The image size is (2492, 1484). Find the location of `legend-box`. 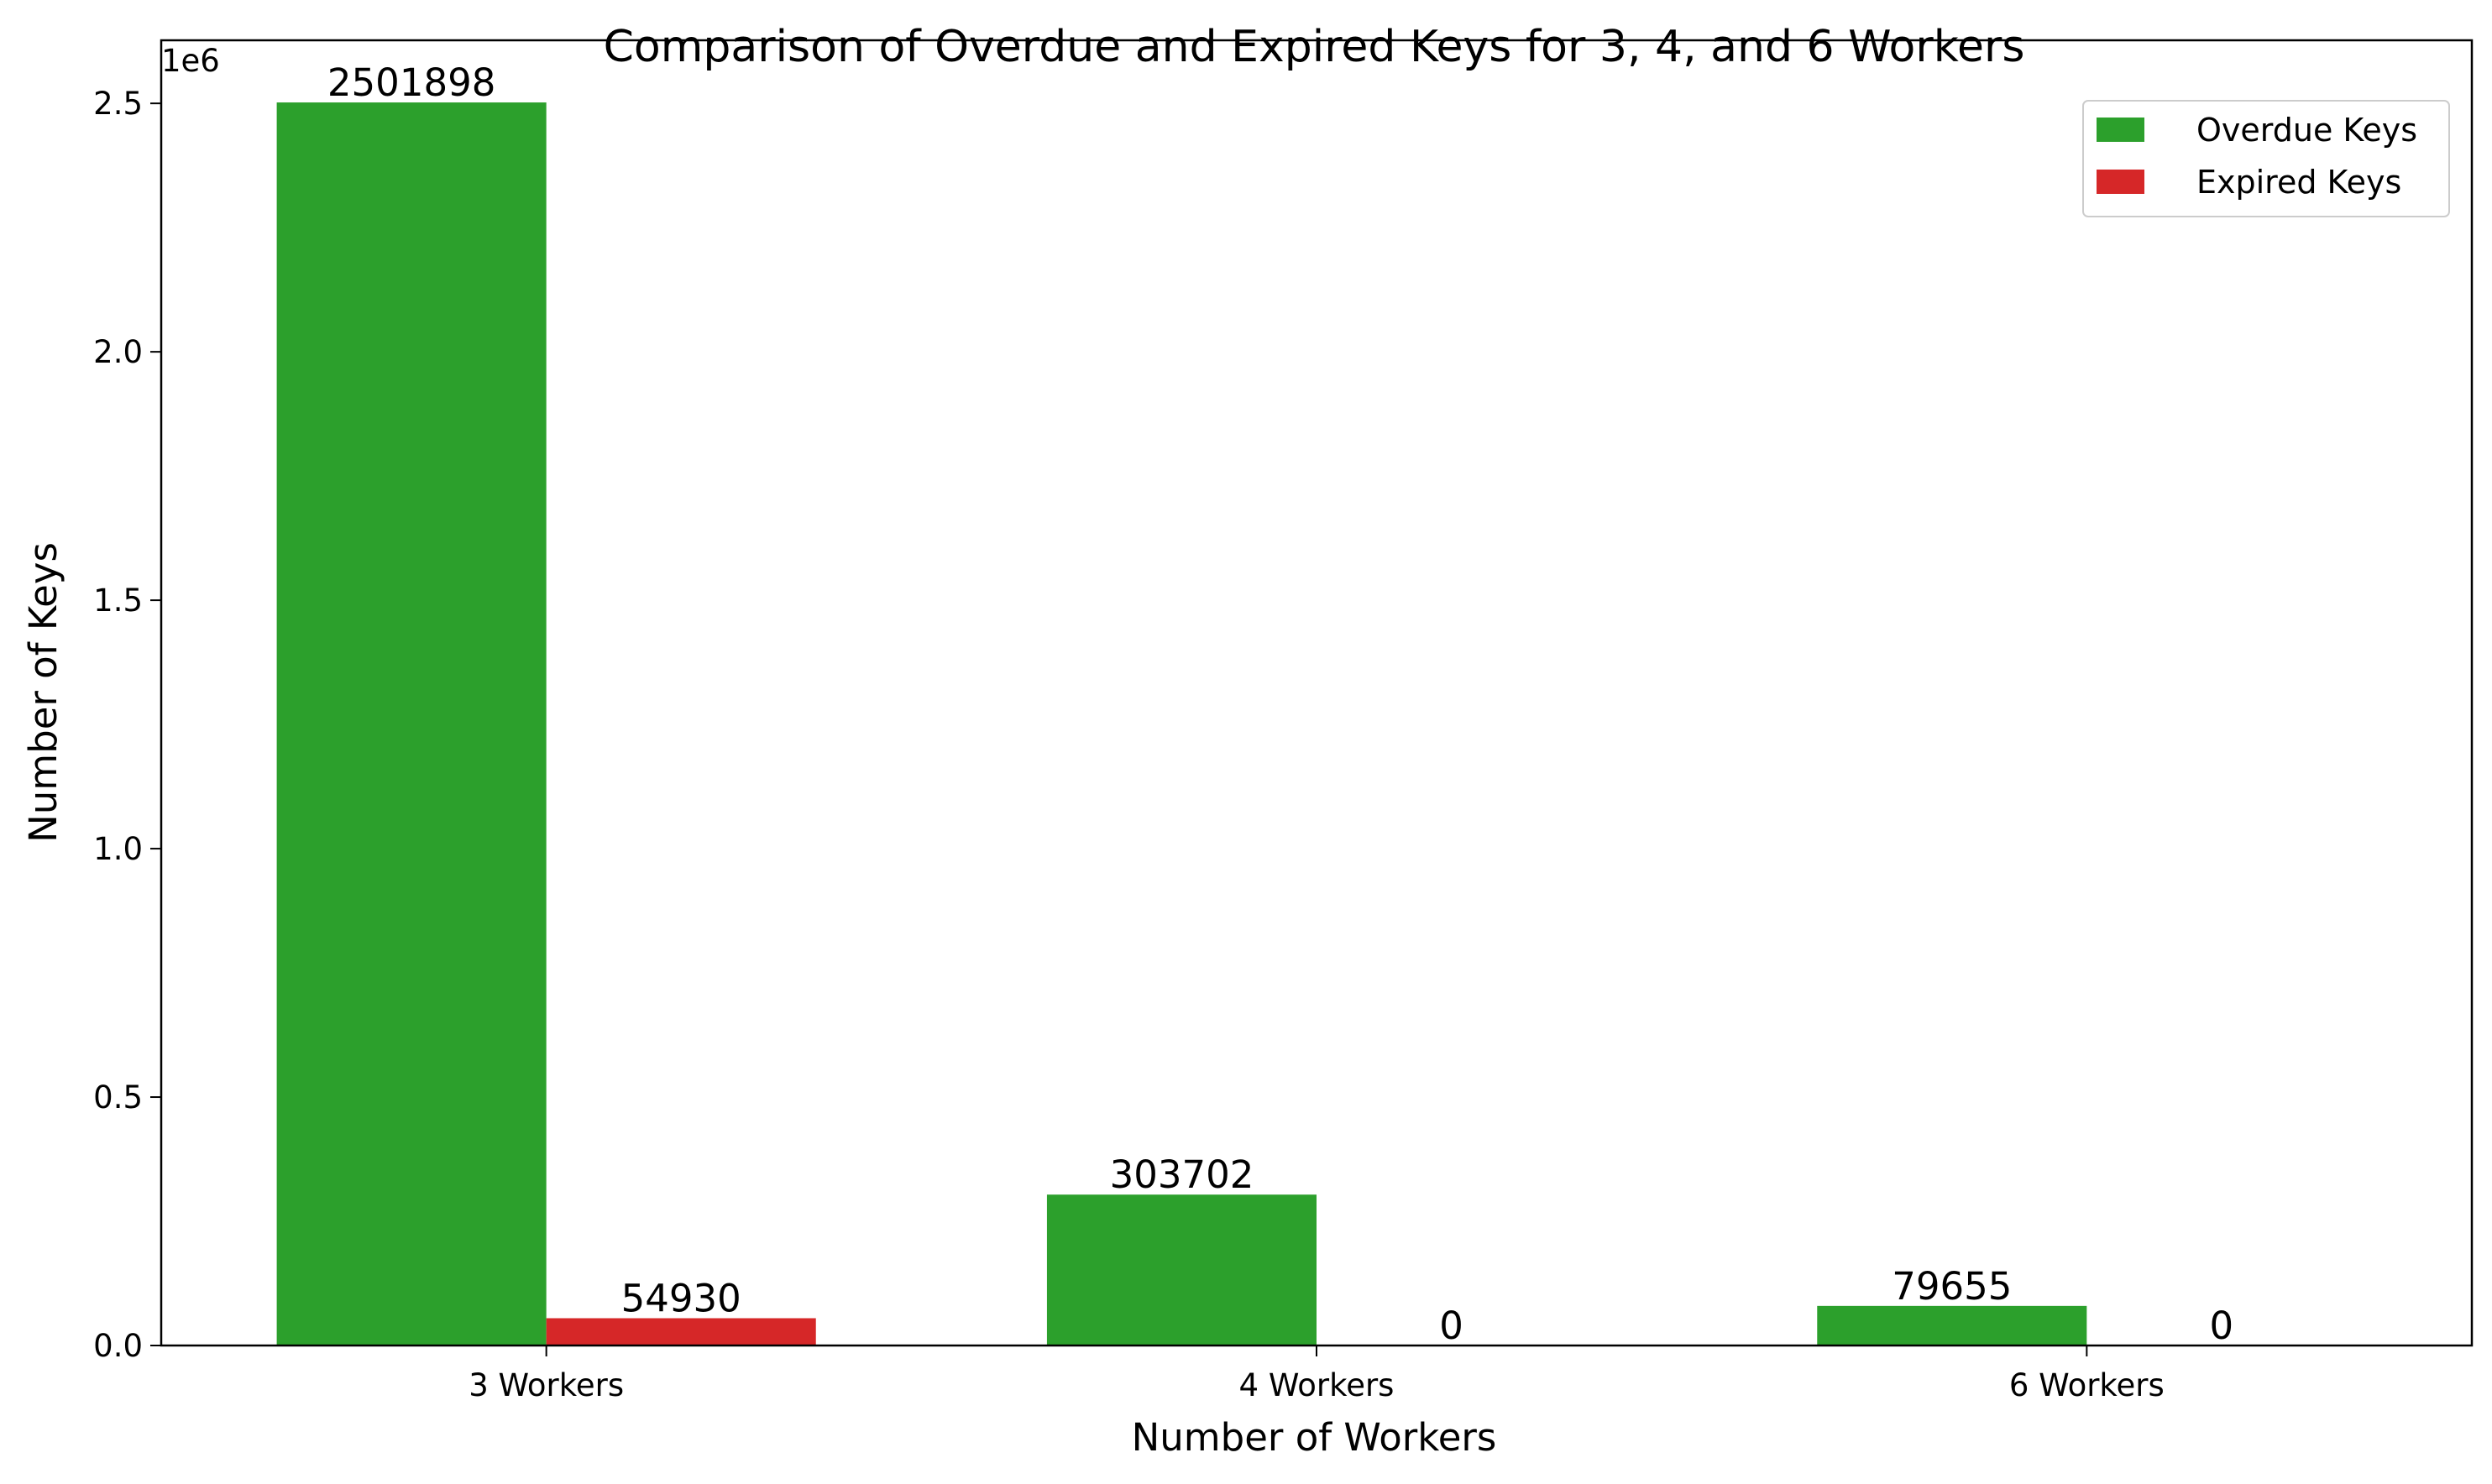

legend-box is located at coordinates (2266, 158).